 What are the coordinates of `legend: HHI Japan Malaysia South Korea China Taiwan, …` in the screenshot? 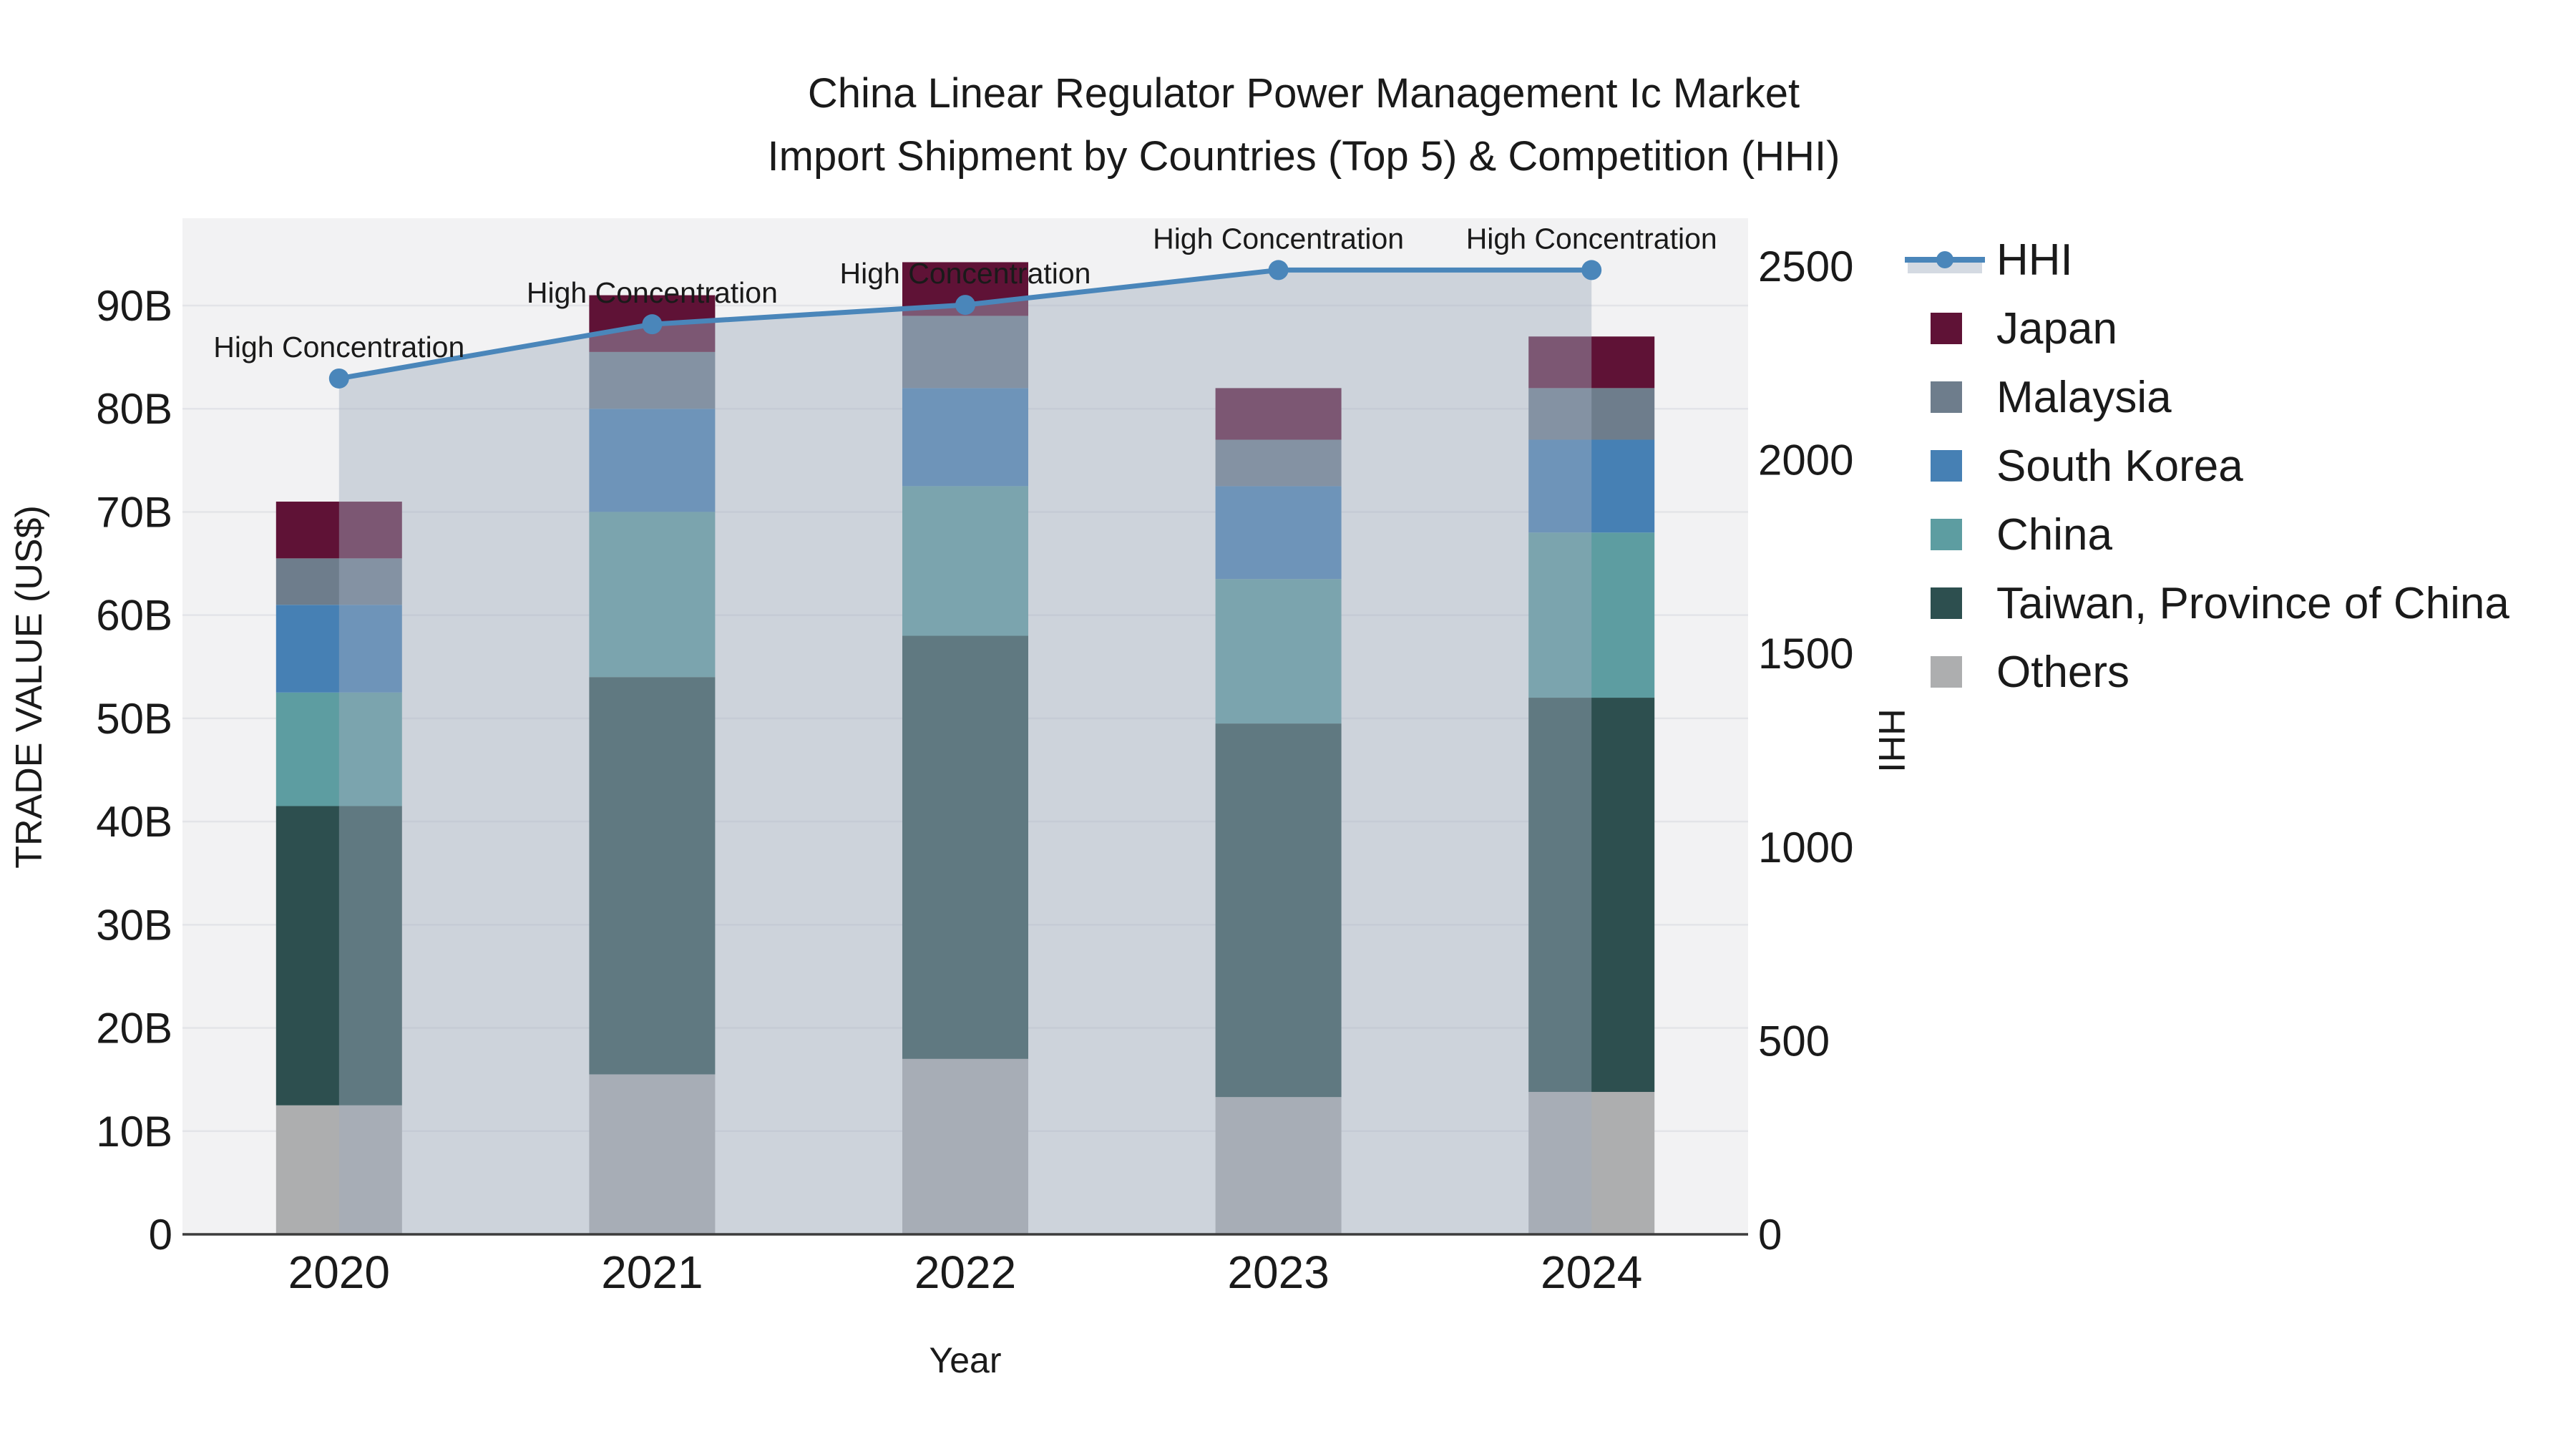 It's located at (2207, 466).